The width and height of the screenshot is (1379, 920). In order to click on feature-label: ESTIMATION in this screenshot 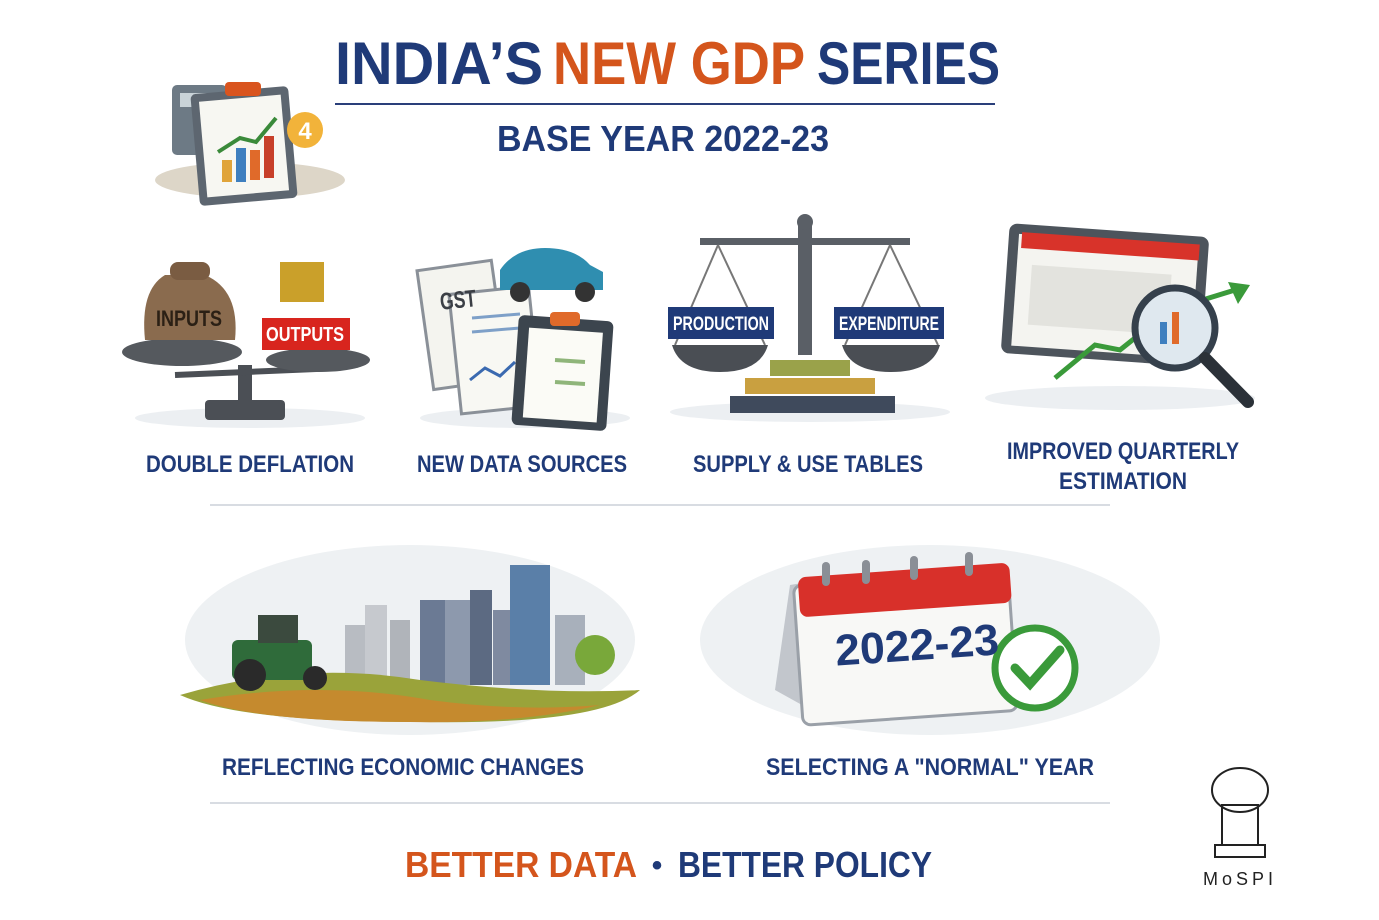, I will do `click(1123, 481)`.